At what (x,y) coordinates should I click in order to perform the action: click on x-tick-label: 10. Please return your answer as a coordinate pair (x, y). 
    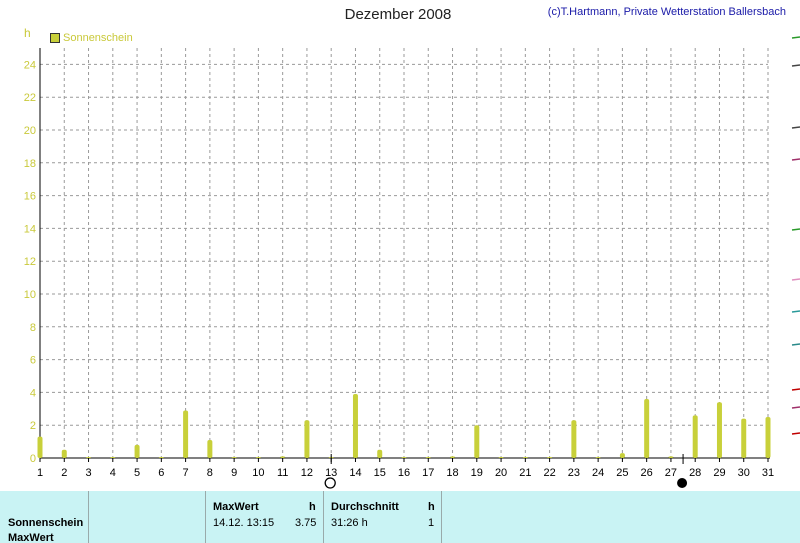
    Looking at the image, I should click on (258, 473).